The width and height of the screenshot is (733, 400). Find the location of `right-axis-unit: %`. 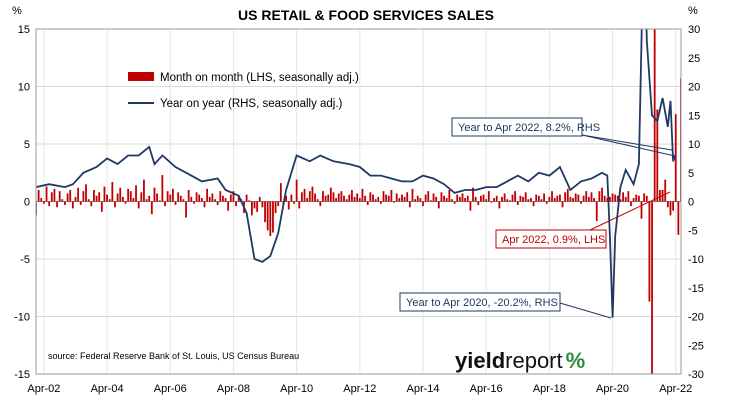

right-axis-unit: % is located at coordinates (693, 11).